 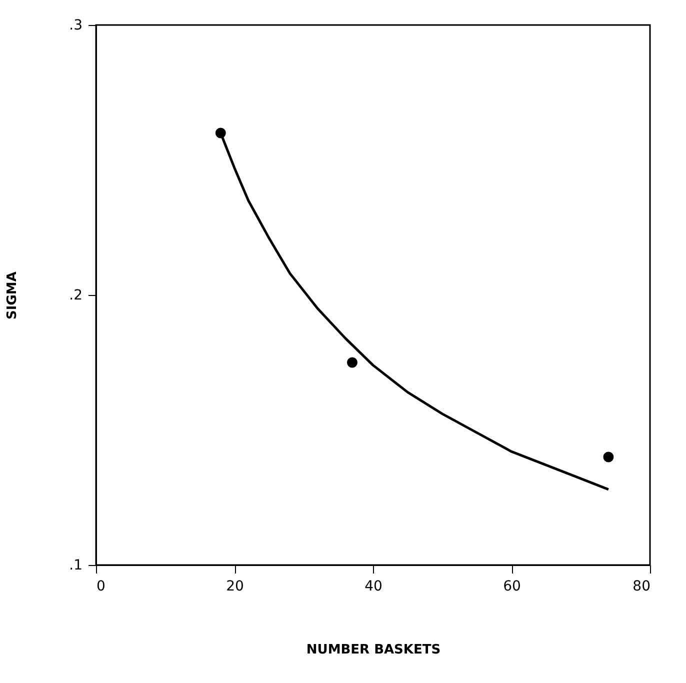 What do you see at coordinates (75, 26) in the screenshot?
I see `y-tick-label: .3` at bounding box center [75, 26].